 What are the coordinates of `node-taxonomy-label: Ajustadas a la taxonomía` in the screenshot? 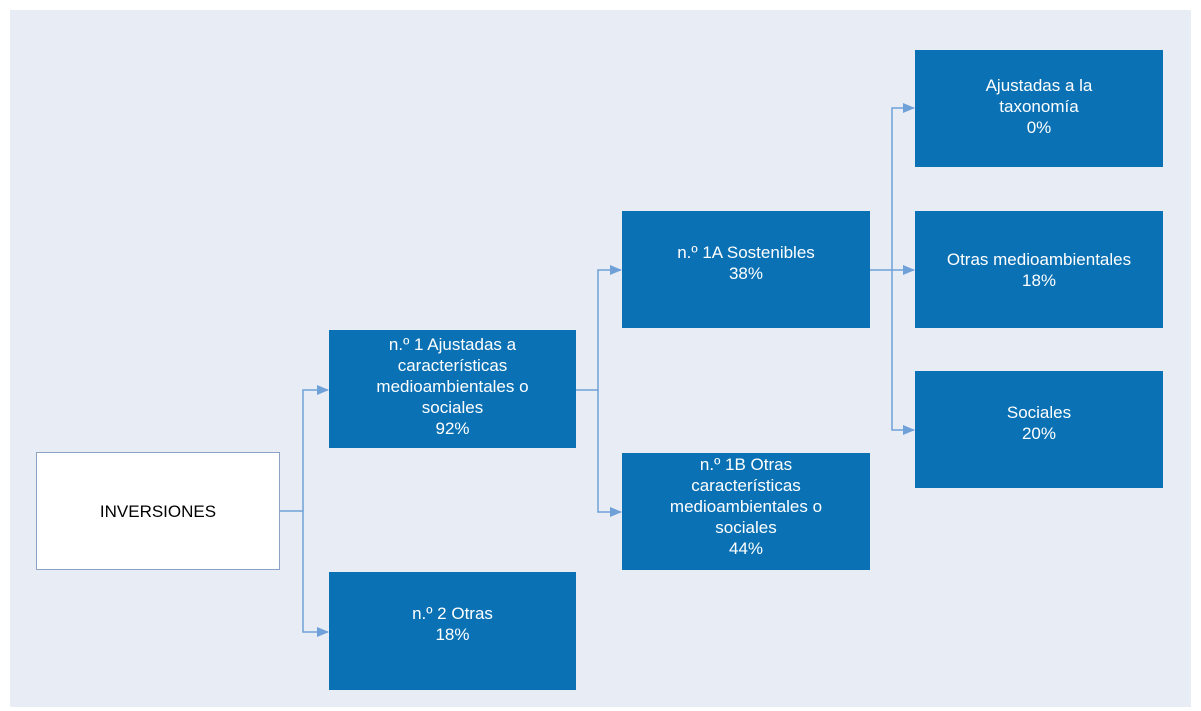 It's located at (1039, 96).